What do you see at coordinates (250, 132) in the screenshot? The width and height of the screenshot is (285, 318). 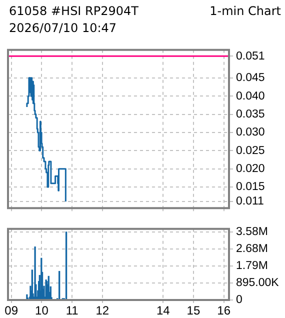 I see `y-tick-label: 0.030` at bounding box center [250, 132].